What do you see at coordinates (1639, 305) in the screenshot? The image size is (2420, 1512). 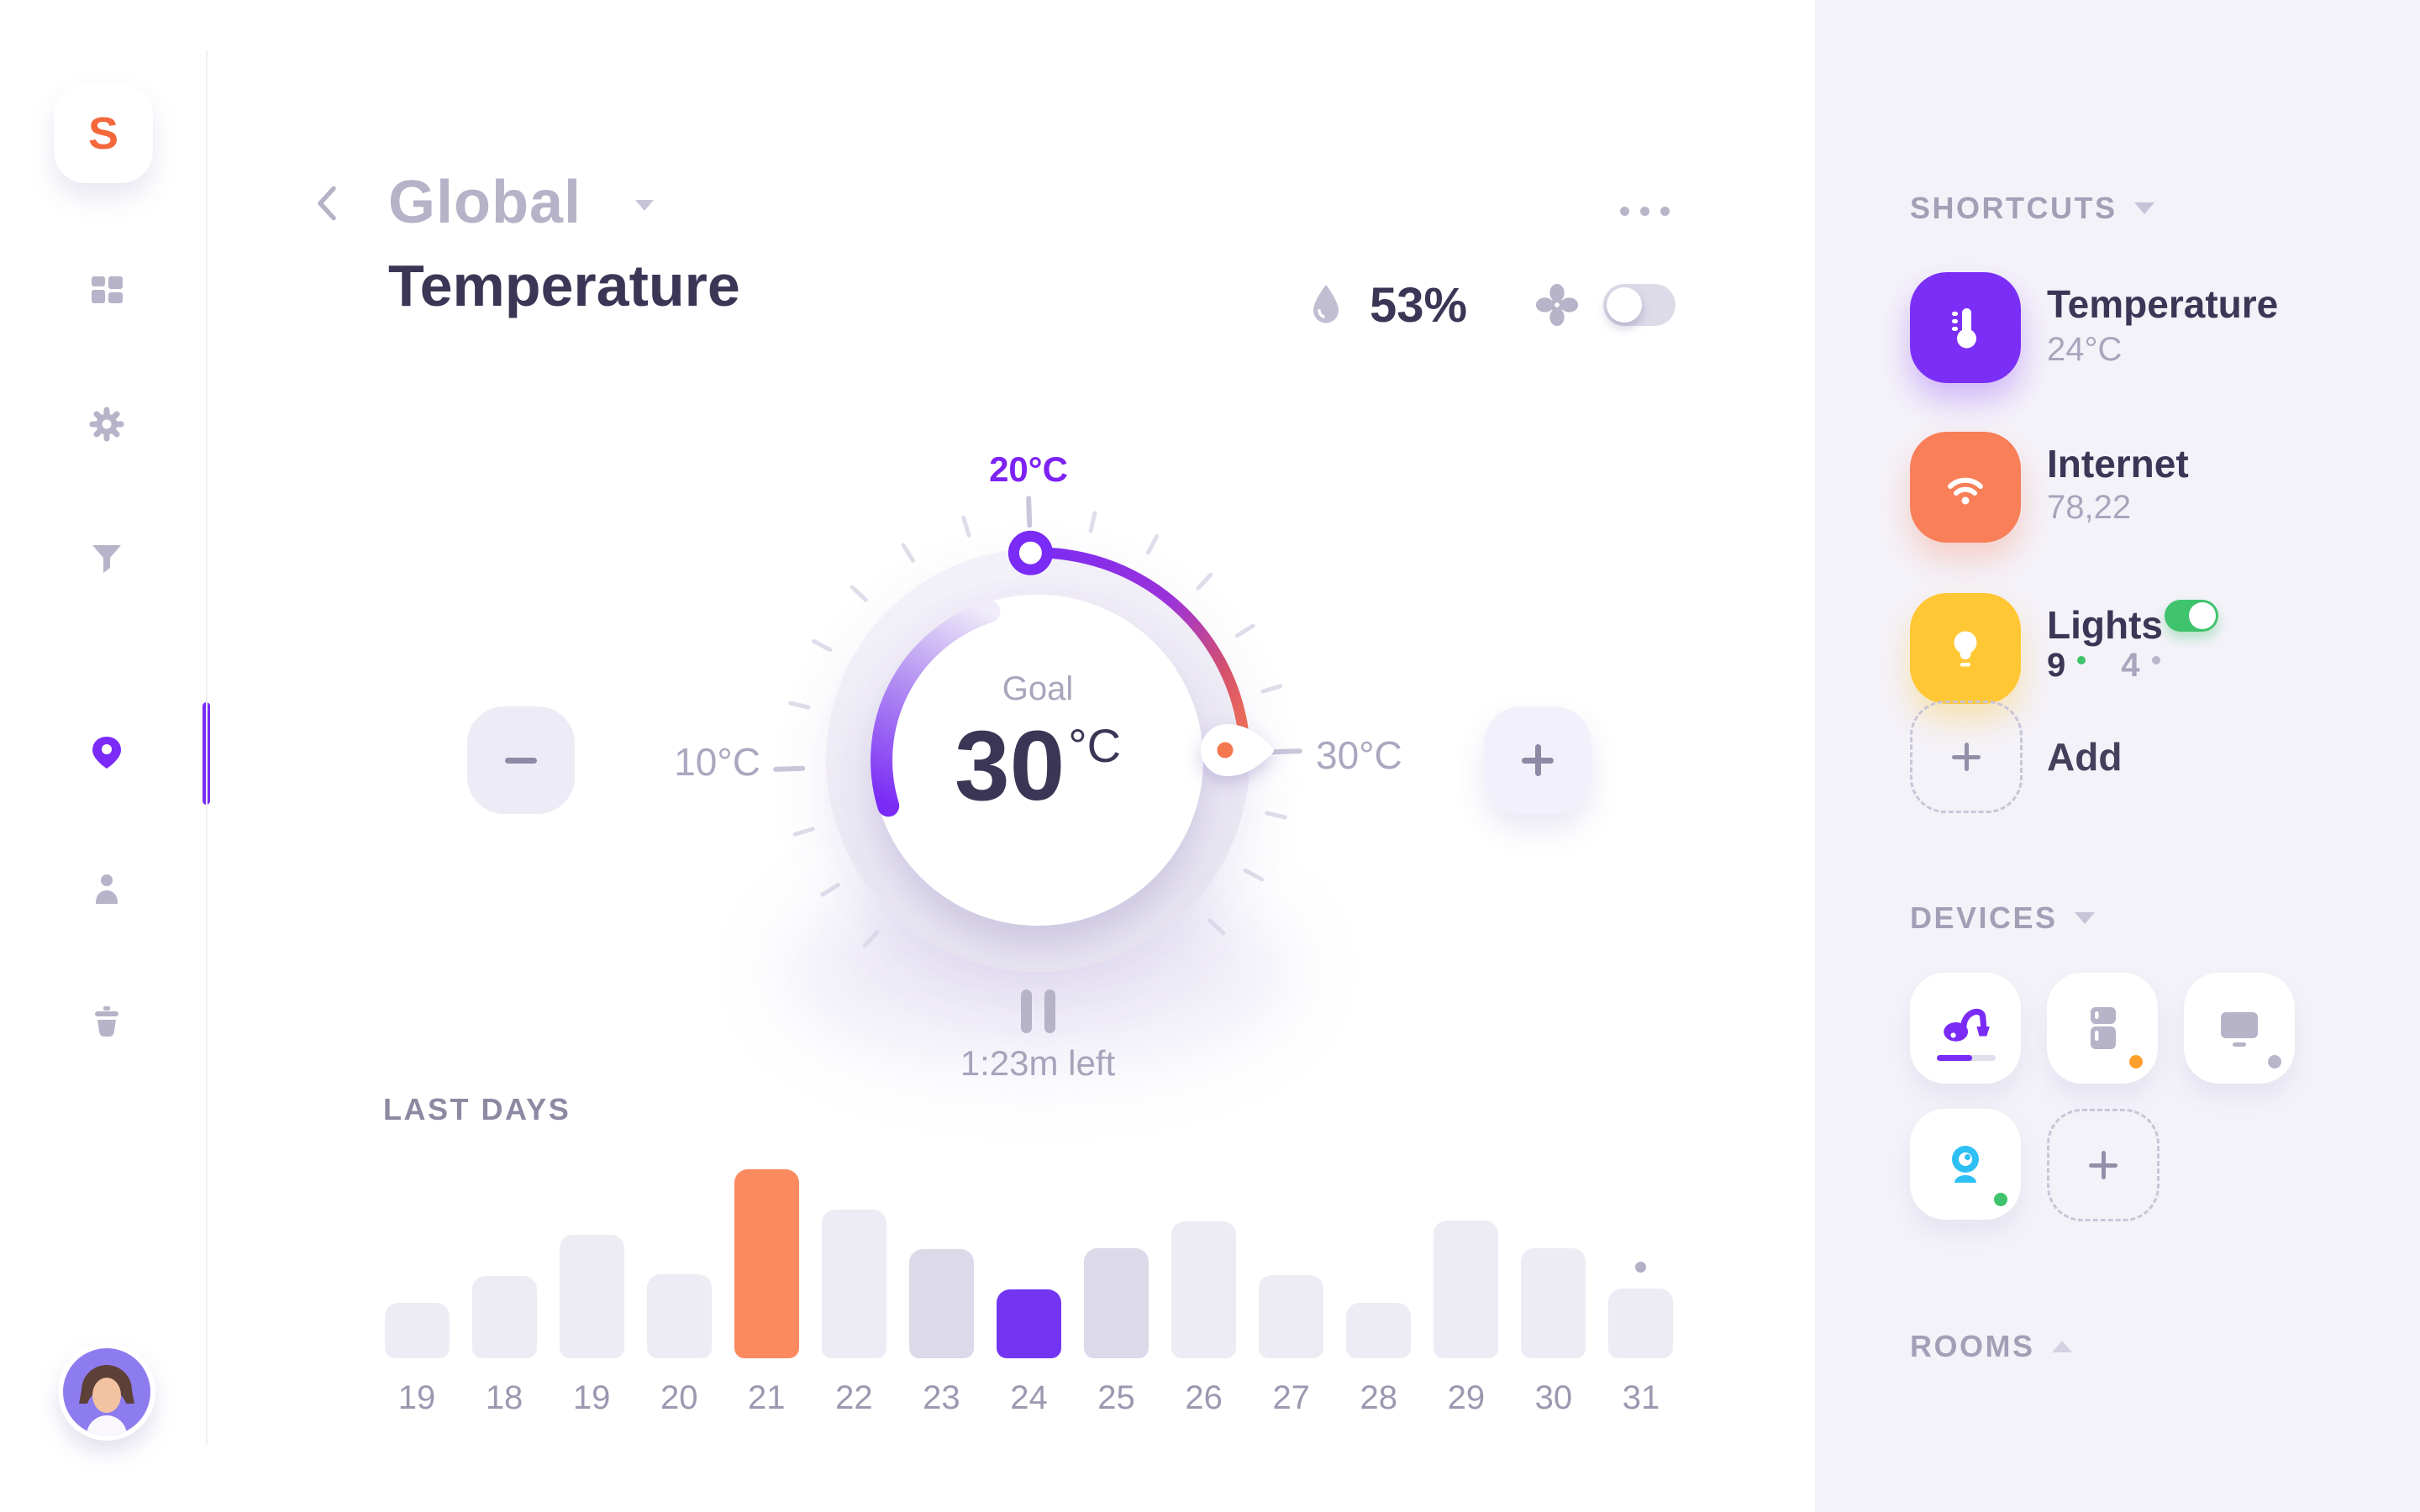 I see `fan-toggle` at bounding box center [1639, 305].